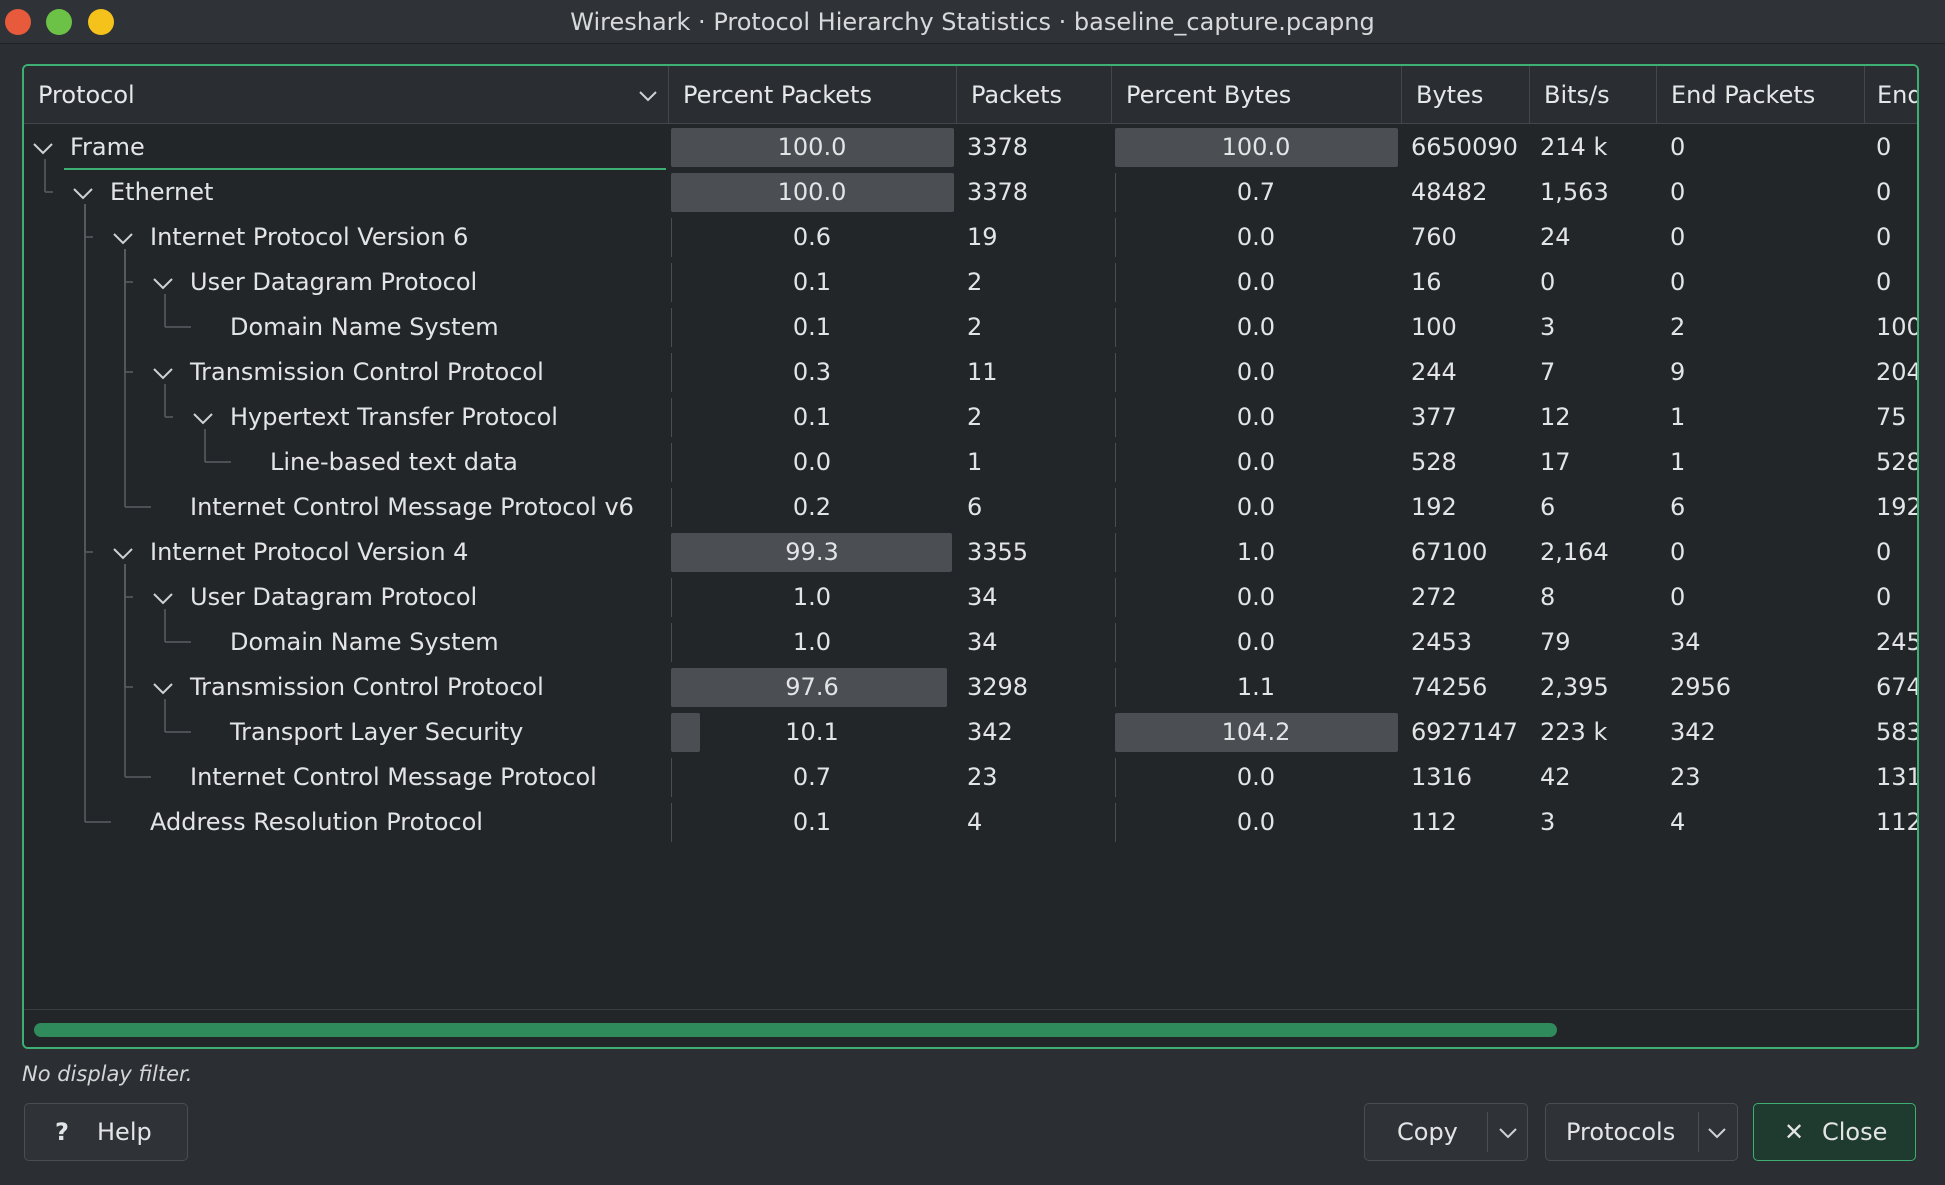 This screenshot has height=1185, width=1945. I want to click on table-row: Domain Name System 1.0 34 0.0 2453 79 34 2453, so click(970, 642).